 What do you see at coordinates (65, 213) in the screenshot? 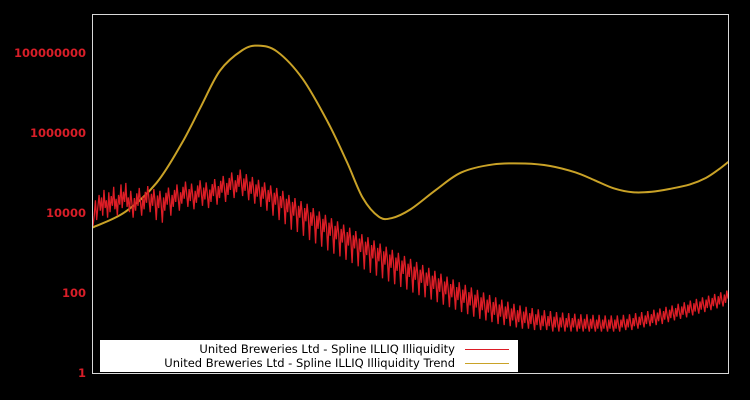
I see `y-tick-label: 10000` at bounding box center [65, 213].